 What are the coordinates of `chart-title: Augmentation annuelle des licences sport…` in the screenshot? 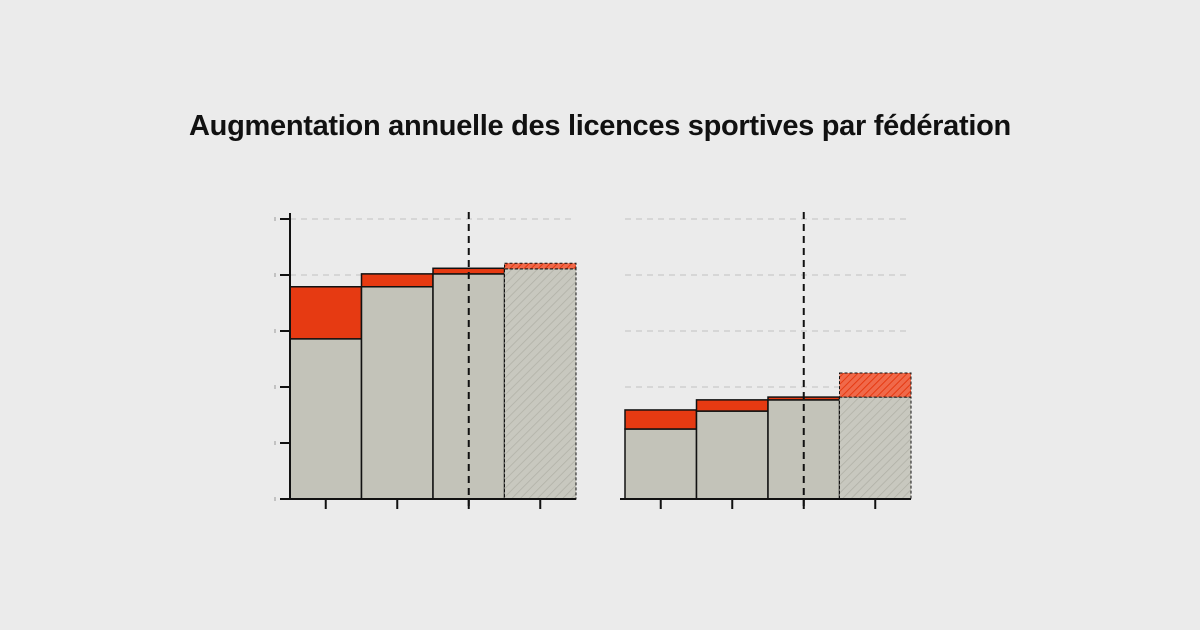 It's located at (600, 126).